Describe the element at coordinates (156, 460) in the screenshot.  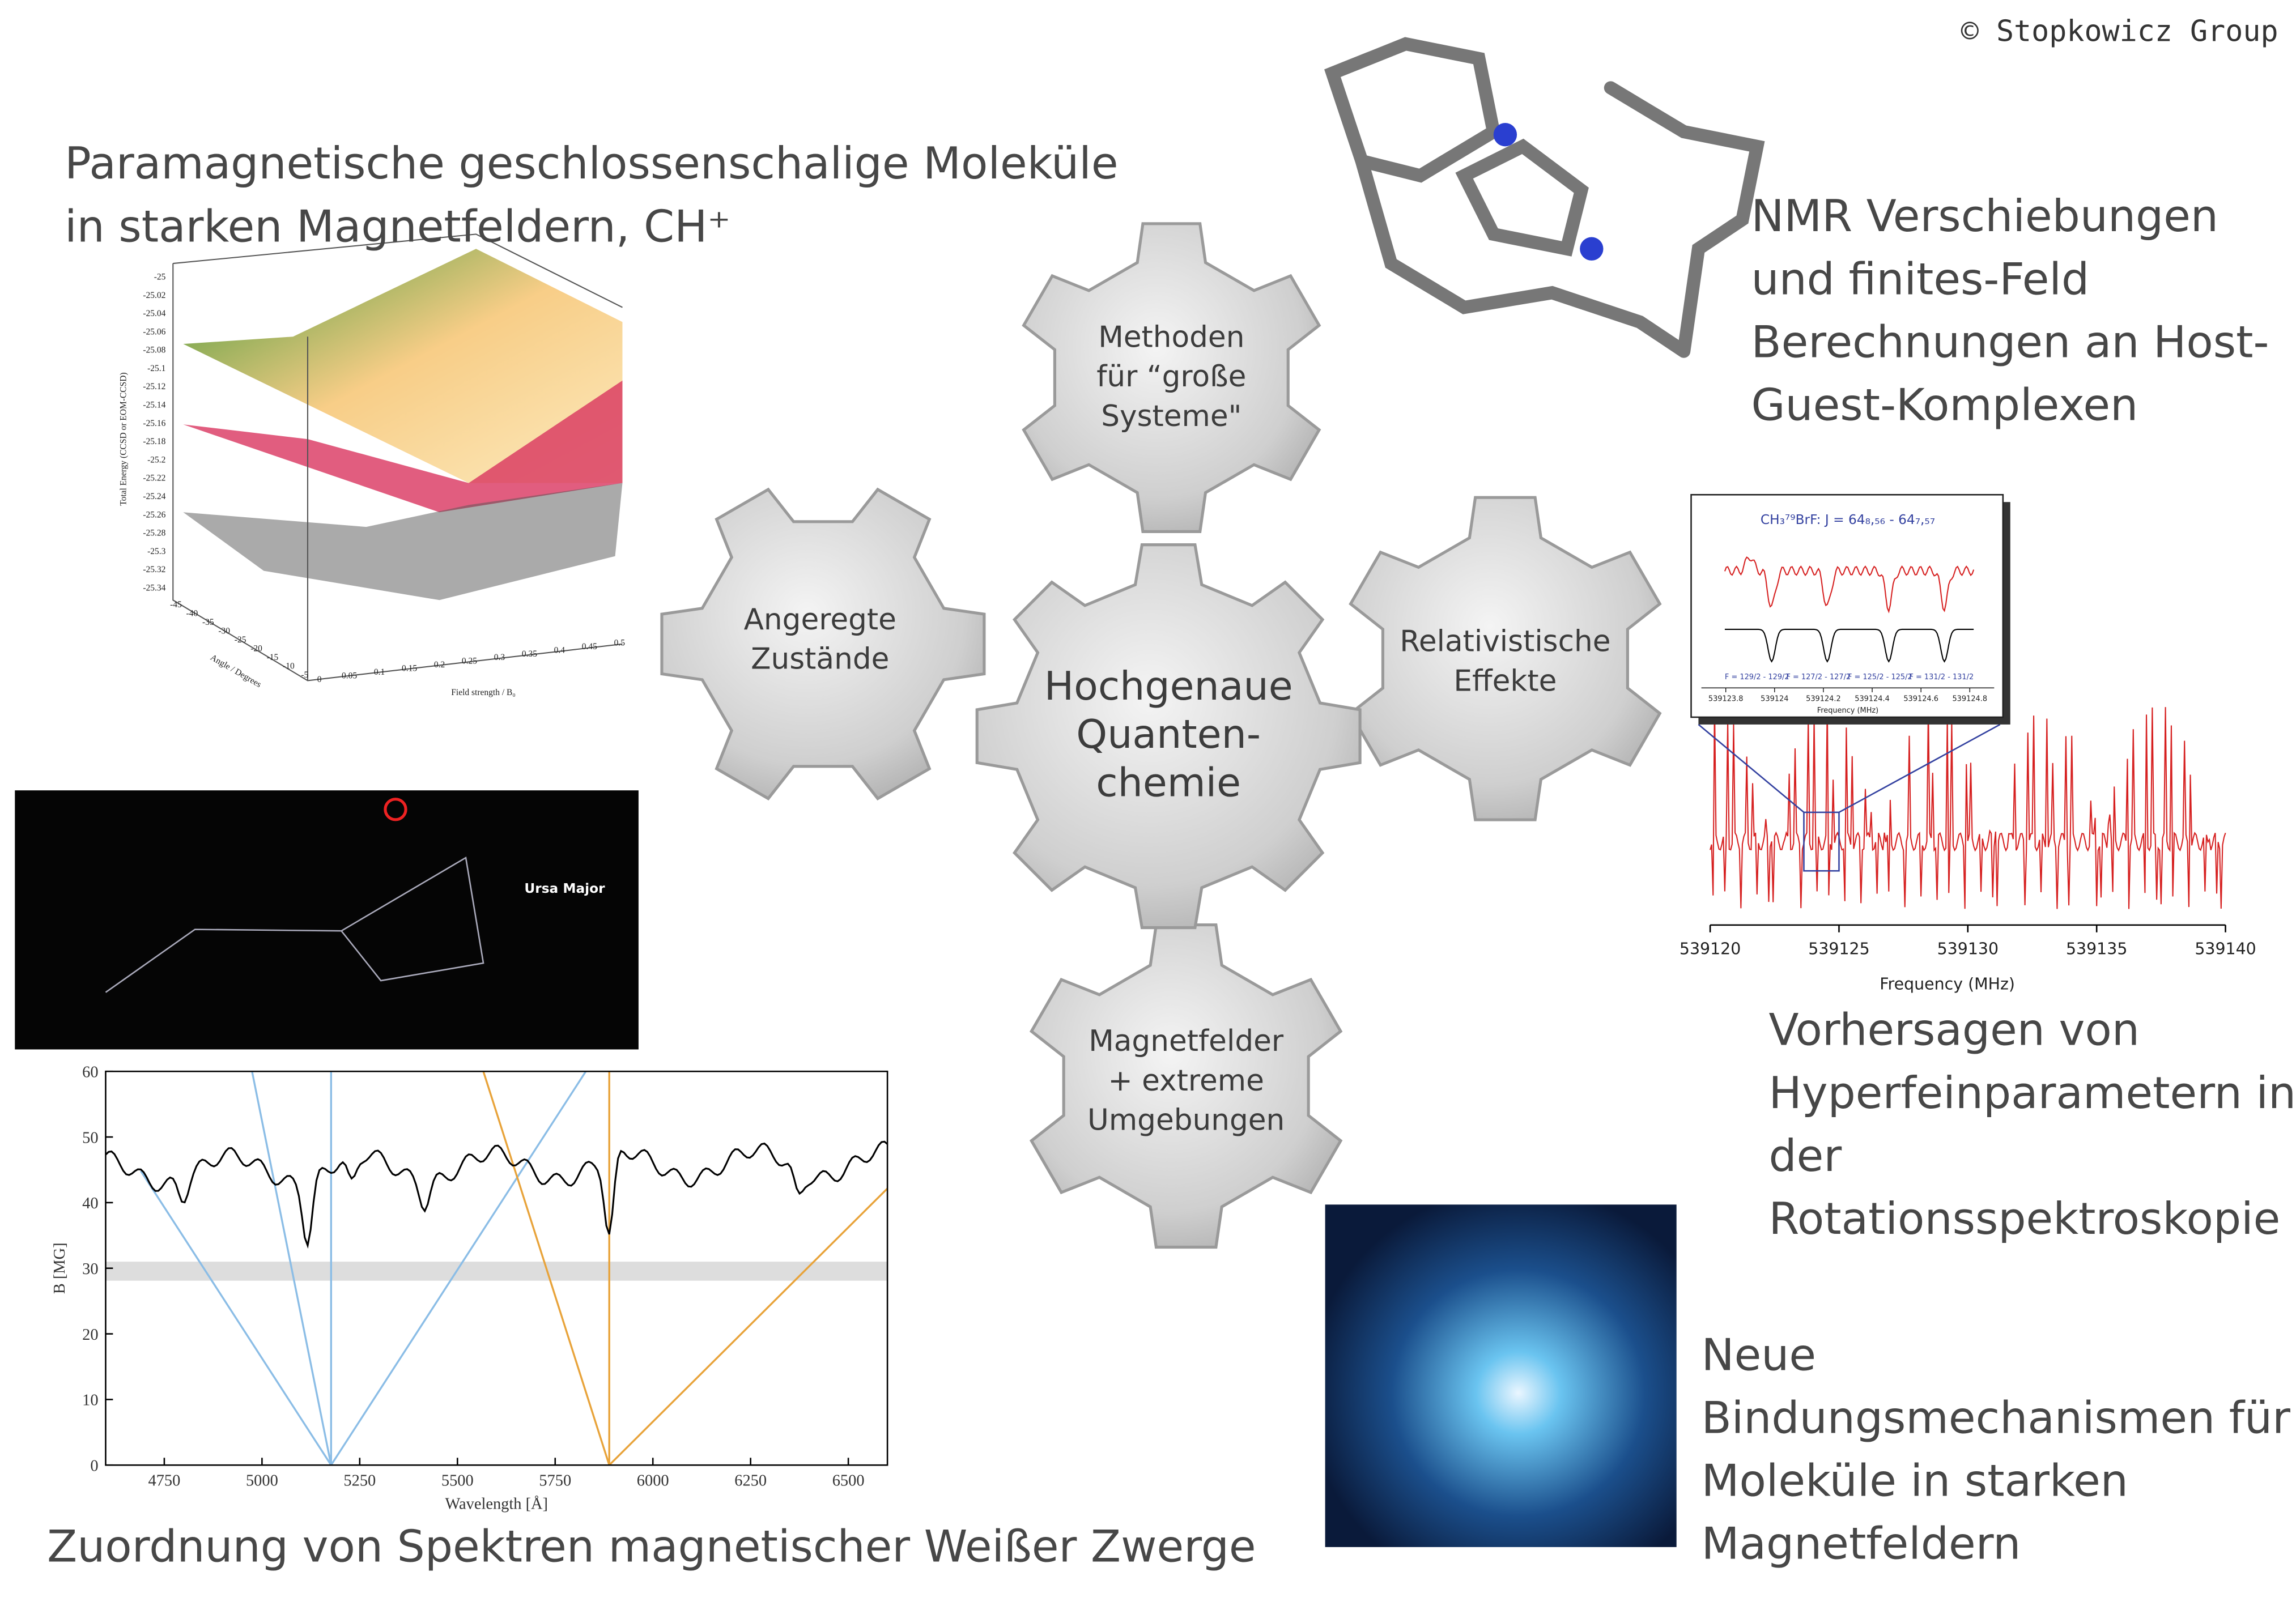
I see `y-tick-label: -25.2` at that location.